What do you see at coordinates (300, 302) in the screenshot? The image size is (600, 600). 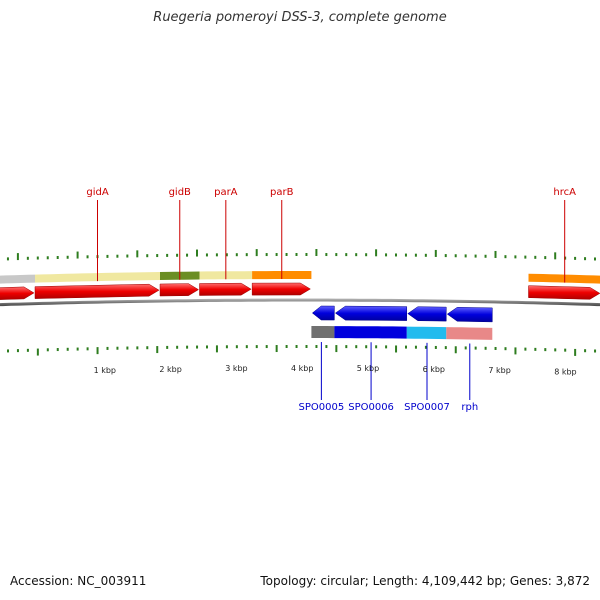 I see `genome-backbone` at bounding box center [300, 302].